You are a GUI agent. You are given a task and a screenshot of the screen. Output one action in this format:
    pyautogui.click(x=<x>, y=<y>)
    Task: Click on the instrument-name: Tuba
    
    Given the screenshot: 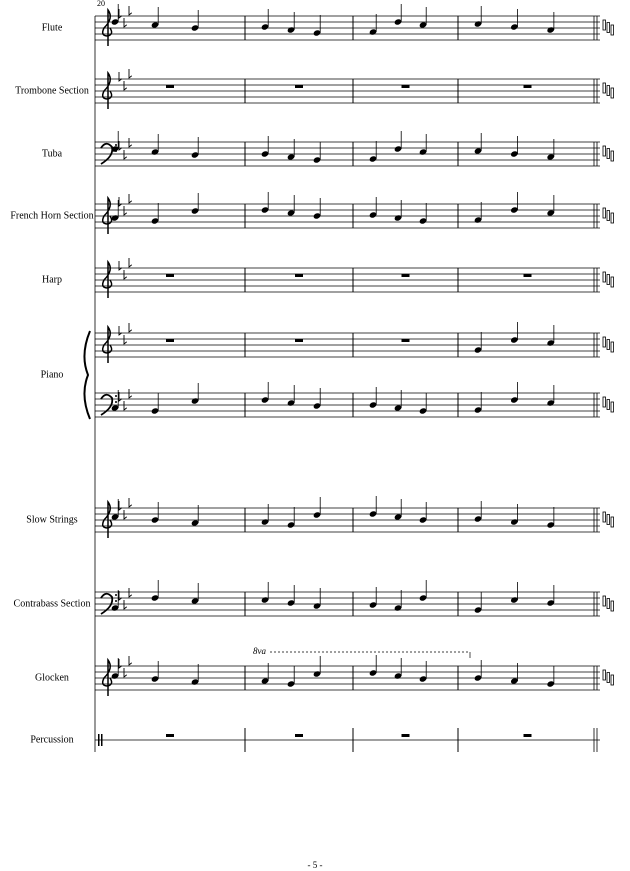 What is the action you would take?
    pyautogui.click(x=52, y=153)
    